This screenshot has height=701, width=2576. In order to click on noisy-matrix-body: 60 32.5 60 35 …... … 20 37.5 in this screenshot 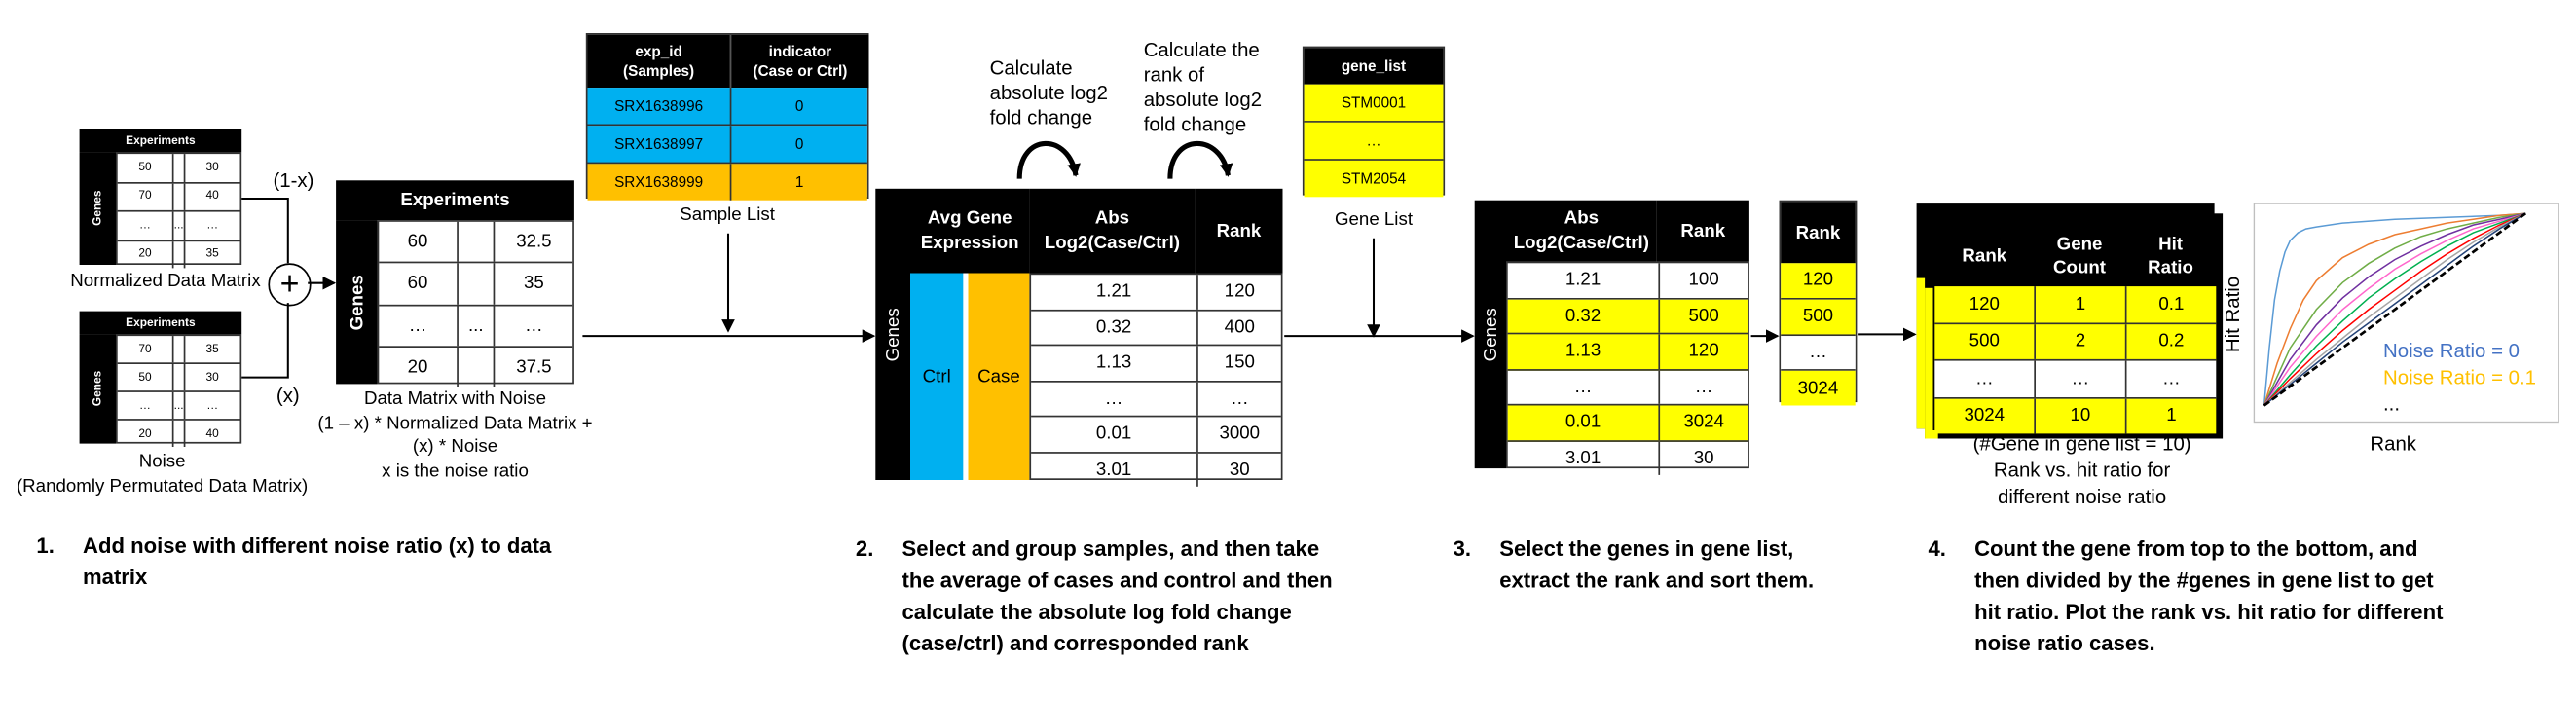, I will do `click(475, 303)`.